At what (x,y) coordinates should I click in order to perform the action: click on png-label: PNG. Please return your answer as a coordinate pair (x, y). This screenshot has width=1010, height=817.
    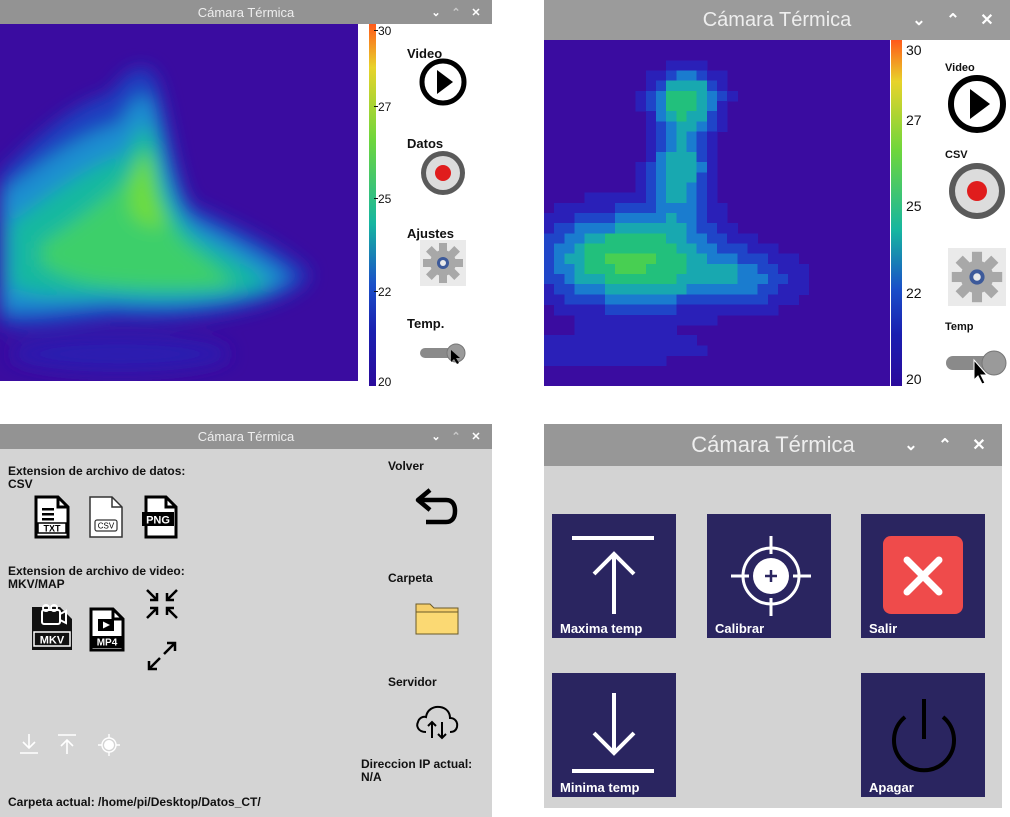
    Looking at the image, I should click on (158, 521).